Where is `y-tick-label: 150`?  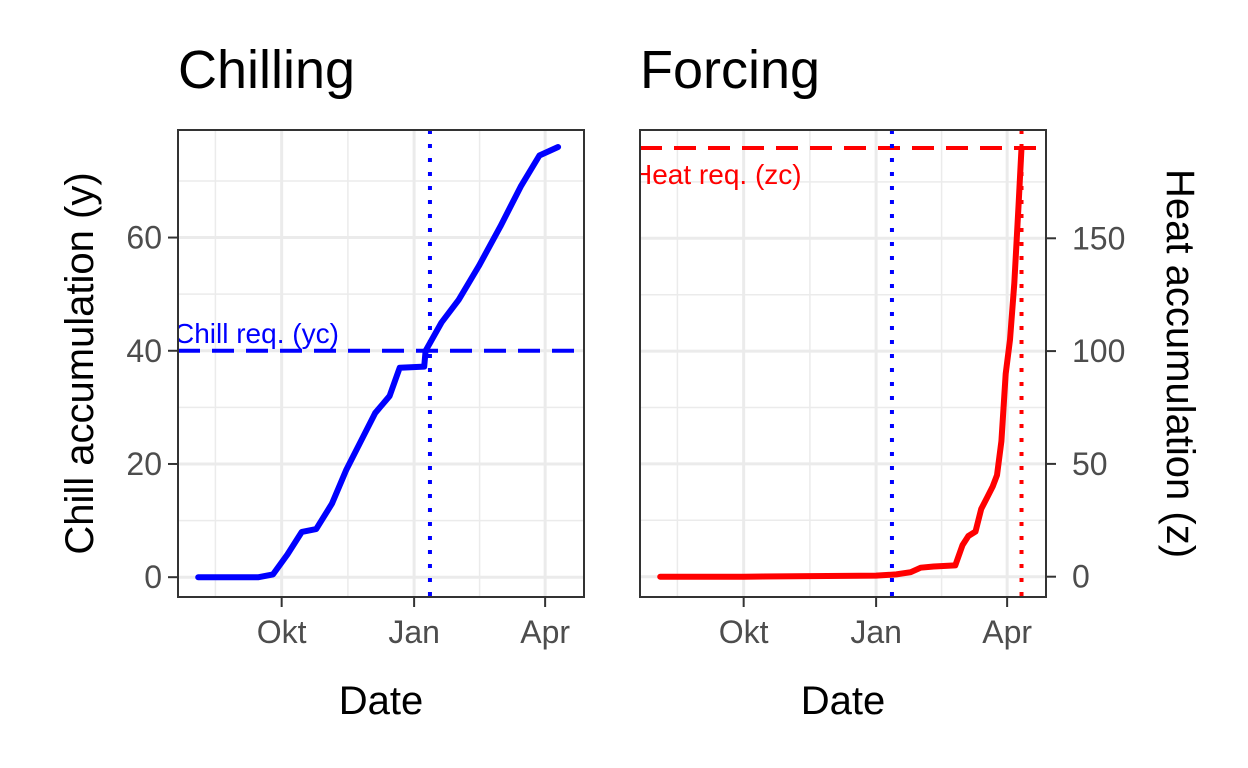 y-tick-label: 150 is located at coordinates (1098, 238).